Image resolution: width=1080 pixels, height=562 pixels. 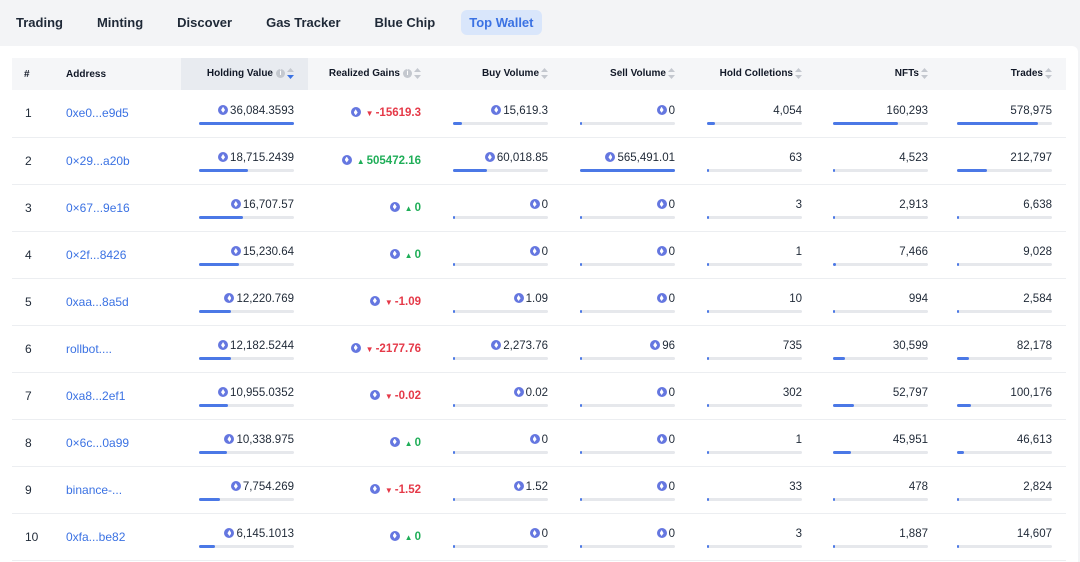 I want to click on trades-bar-fill, so click(x=958, y=264).